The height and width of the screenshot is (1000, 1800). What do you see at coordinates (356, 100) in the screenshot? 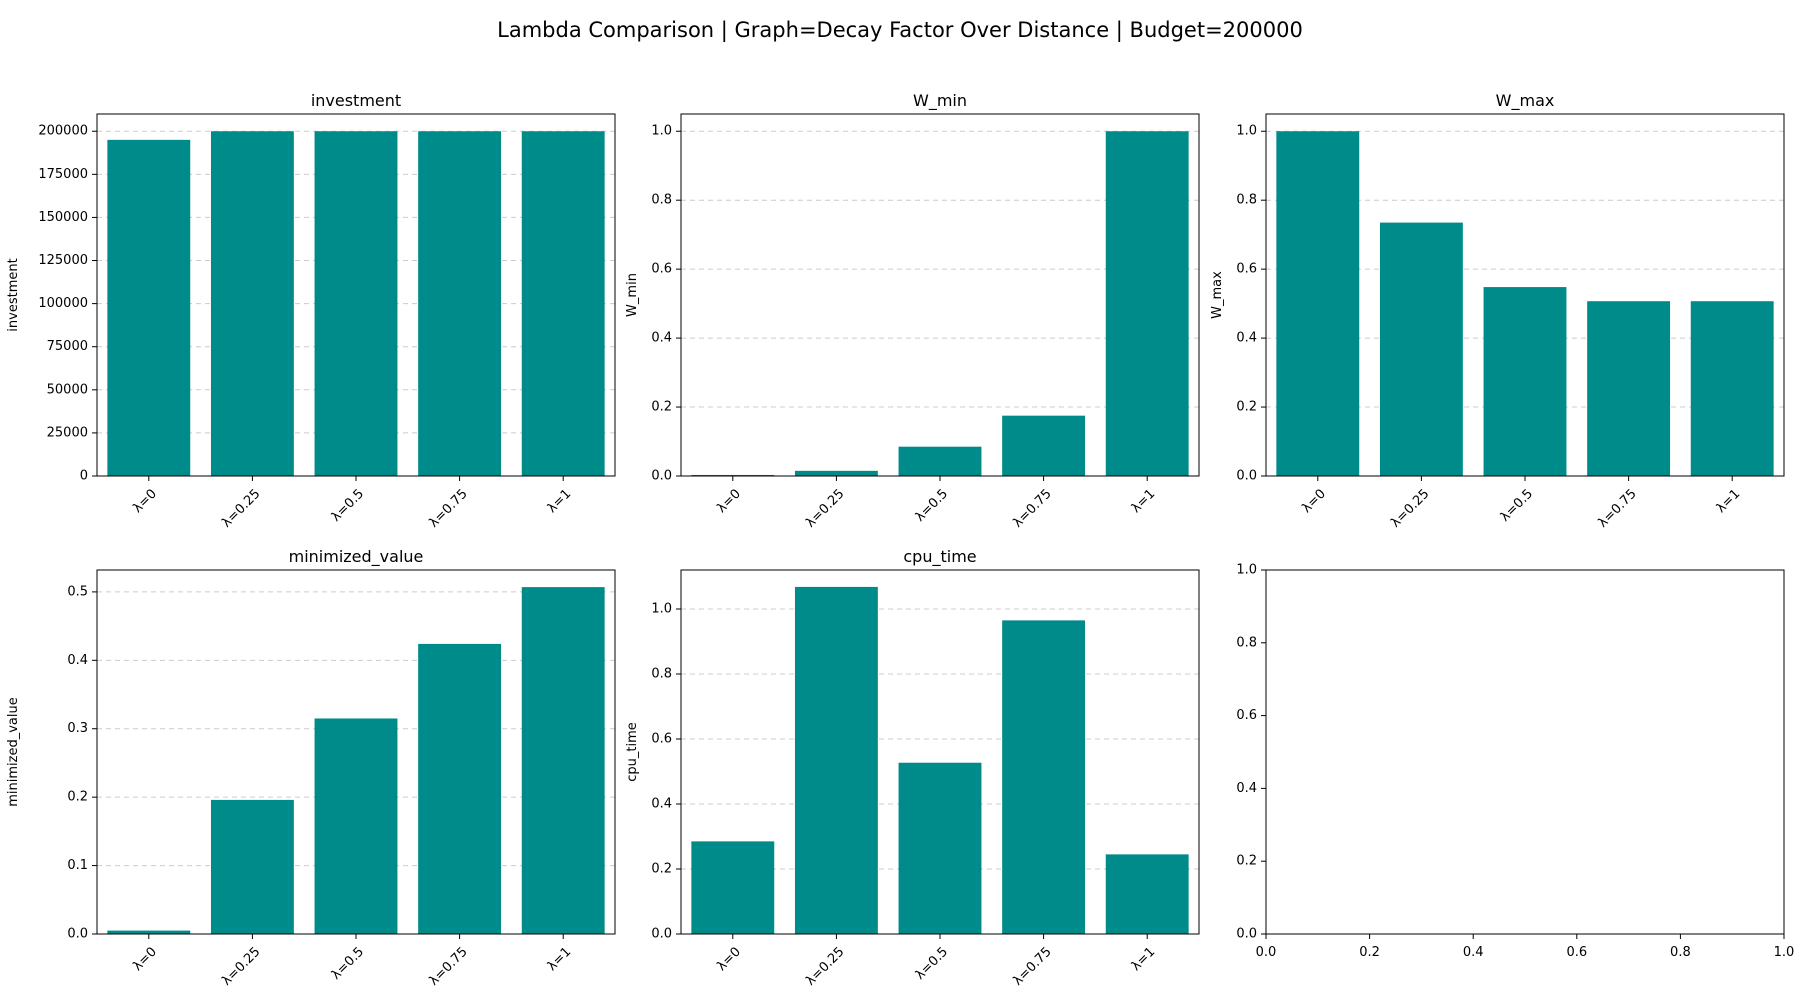
I see `subplot-title: investment` at bounding box center [356, 100].